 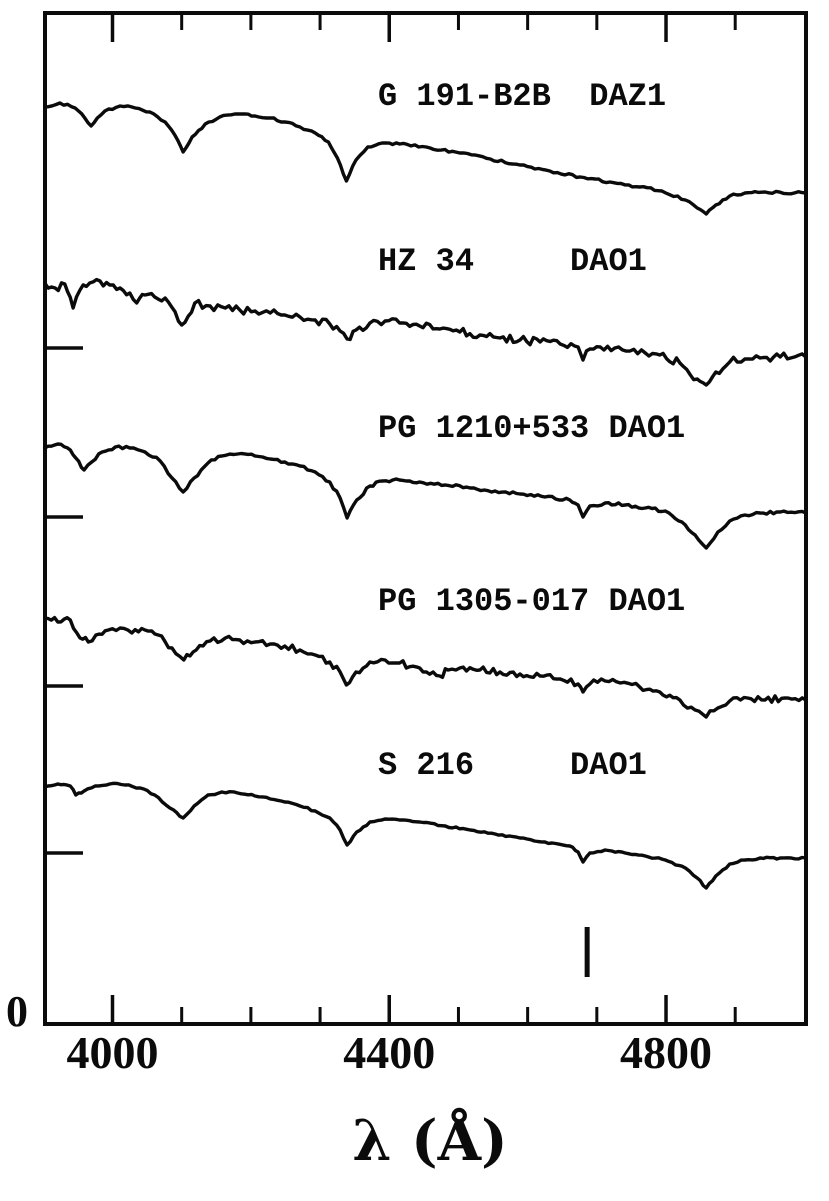 What do you see at coordinates (512, 765) in the screenshot?
I see `star-label-s-216: S 216 DAO1` at bounding box center [512, 765].